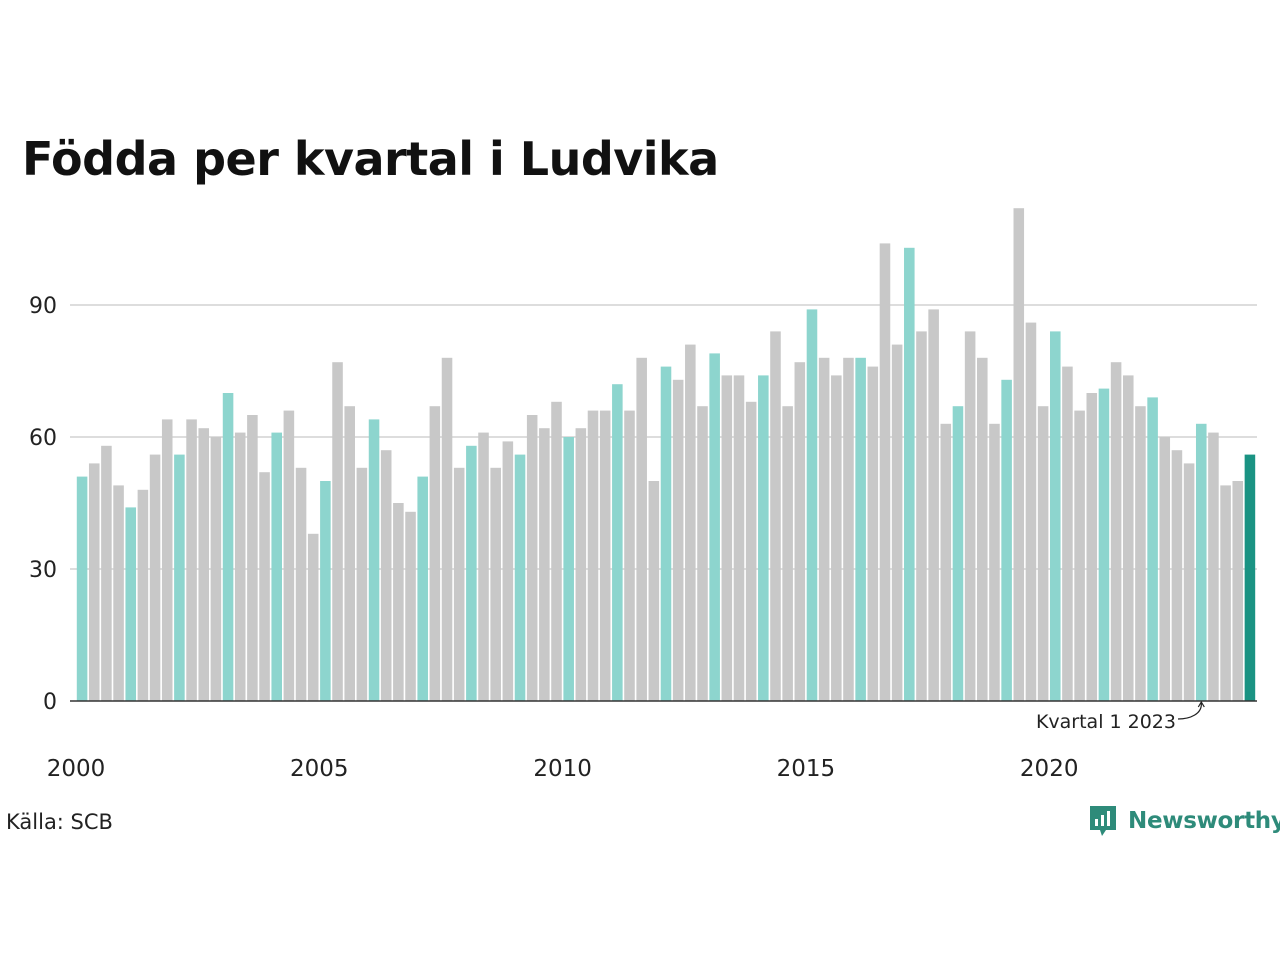 This screenshot has width=1280, height=960. Describe the element at coordinates (319, 769) in the screenshot. I see `x-tick-label: 2005` at that location.